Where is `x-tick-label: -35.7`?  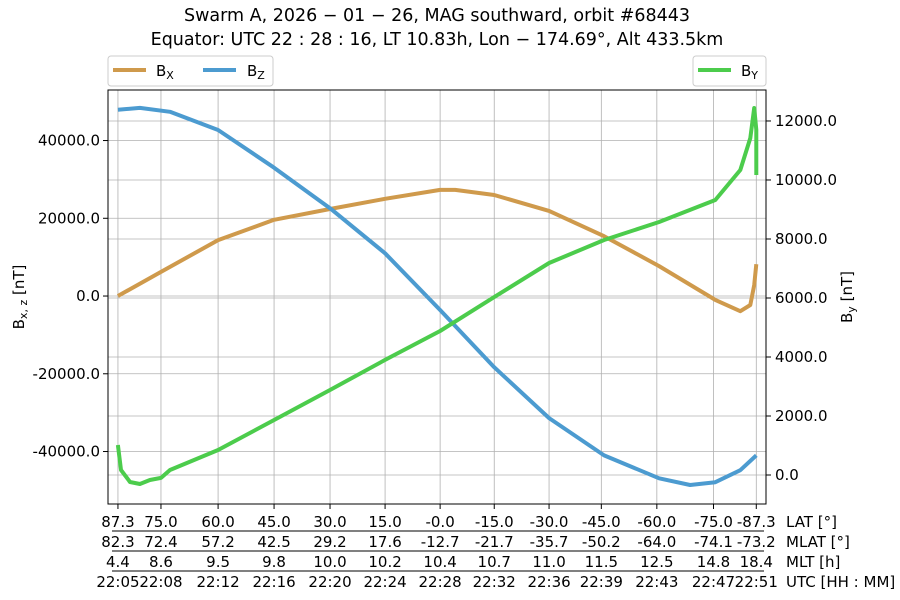
x-tick-label: -35.7 is located at coordinates (549, 542).